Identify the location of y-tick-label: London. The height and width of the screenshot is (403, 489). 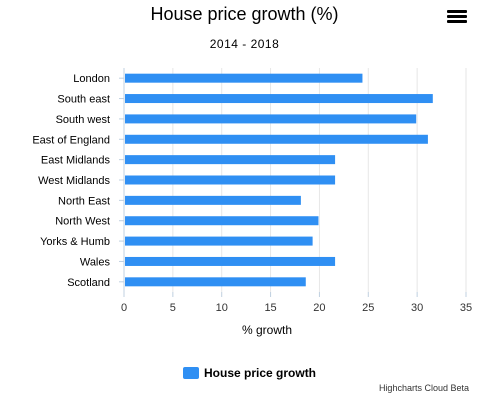
(91, 79).